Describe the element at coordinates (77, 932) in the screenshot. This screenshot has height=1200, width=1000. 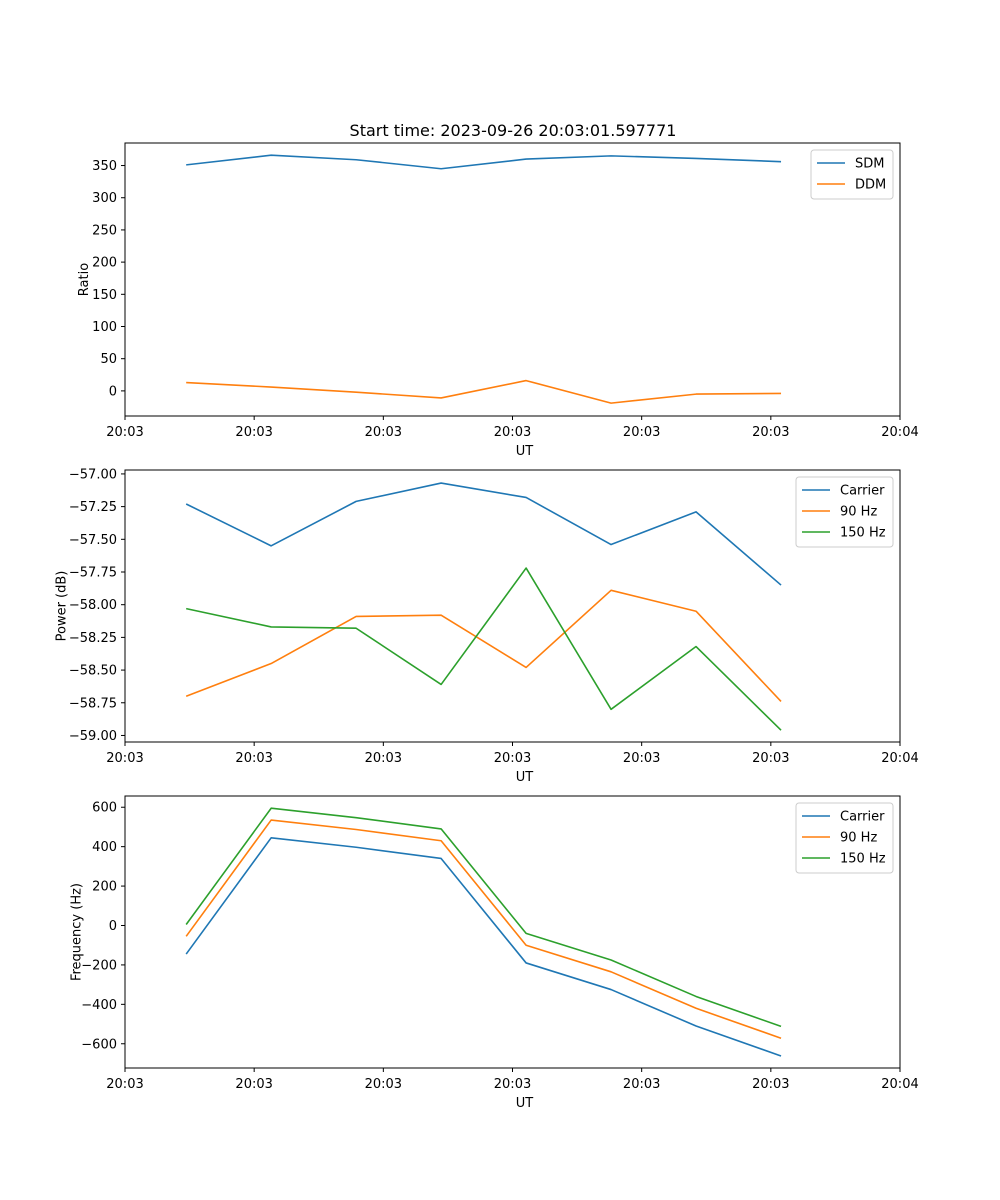
I see `frequency-y-axis-label: Frequency (Hz)` at that location.